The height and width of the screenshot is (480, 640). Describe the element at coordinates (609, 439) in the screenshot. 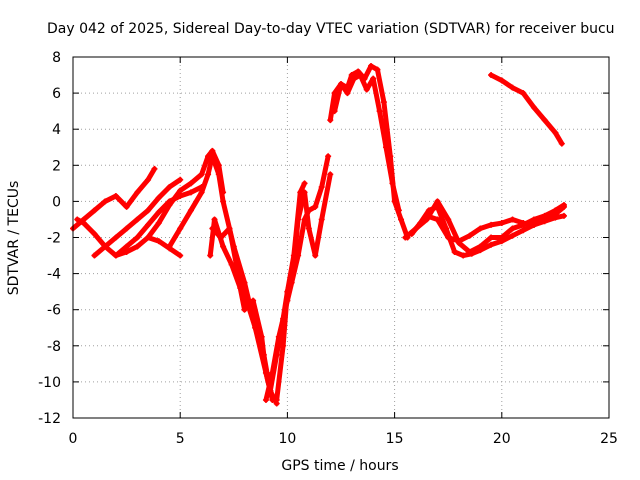

I see `x-tick-label: 25` at that location.